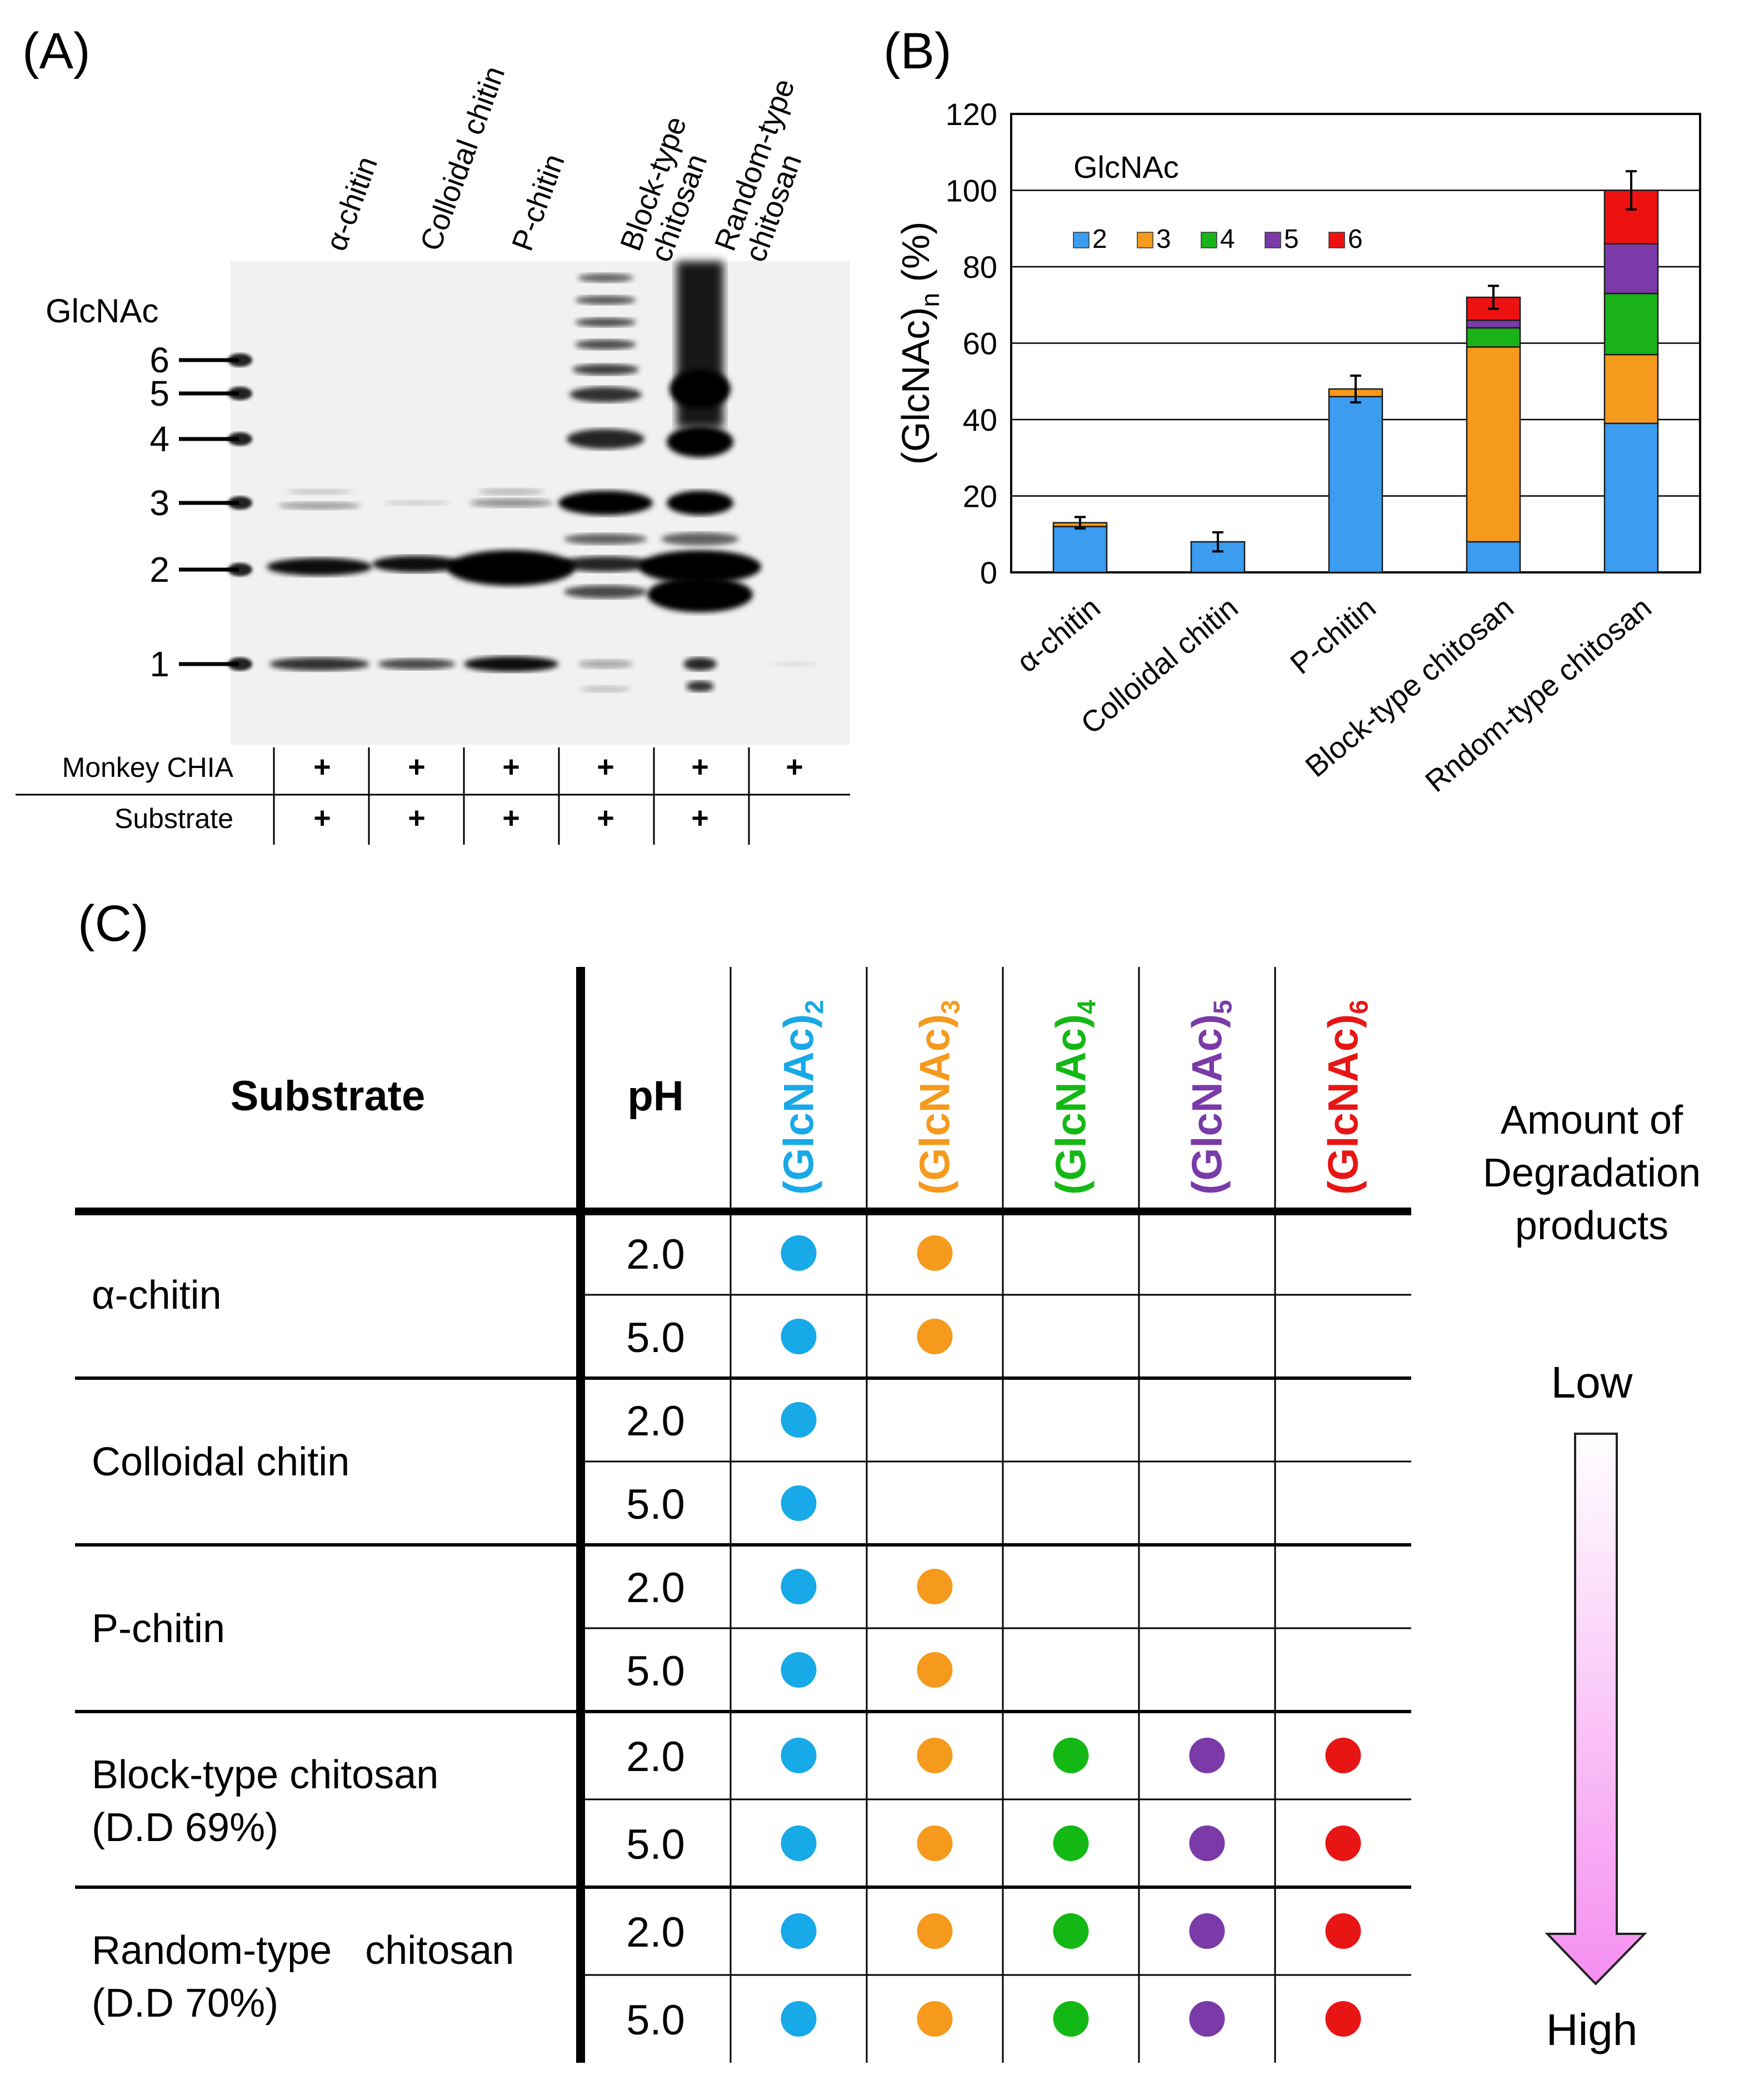  Describe the element at coordinates (185, 1827) in the screenshot. I see `substrate-dd: (D.D 69%)` at that location.